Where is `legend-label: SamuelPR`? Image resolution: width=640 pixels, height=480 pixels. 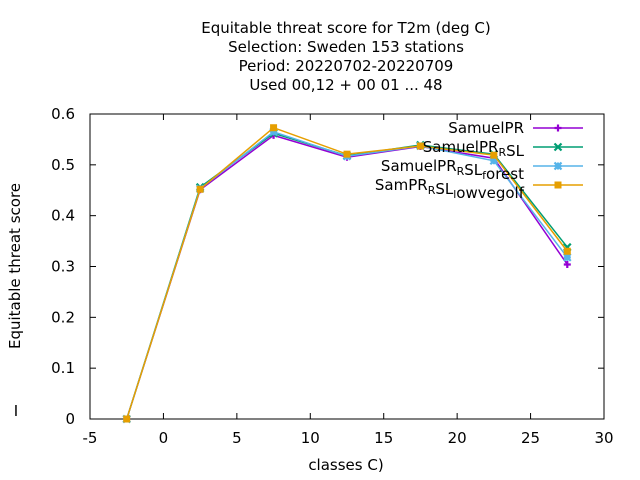 legend-label: SamuelPR is located at coordinates (486, 128).